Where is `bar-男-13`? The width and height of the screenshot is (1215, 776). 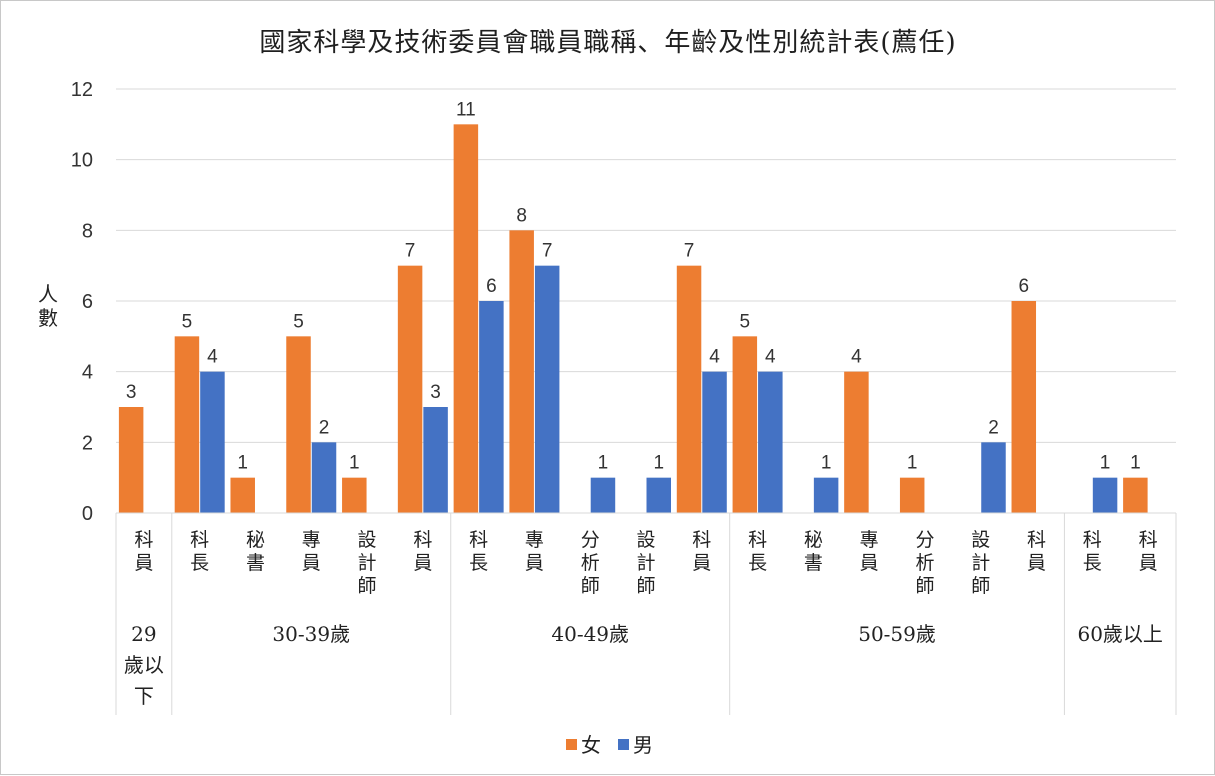
bar-男-13 is located at coordinates (826, 495).